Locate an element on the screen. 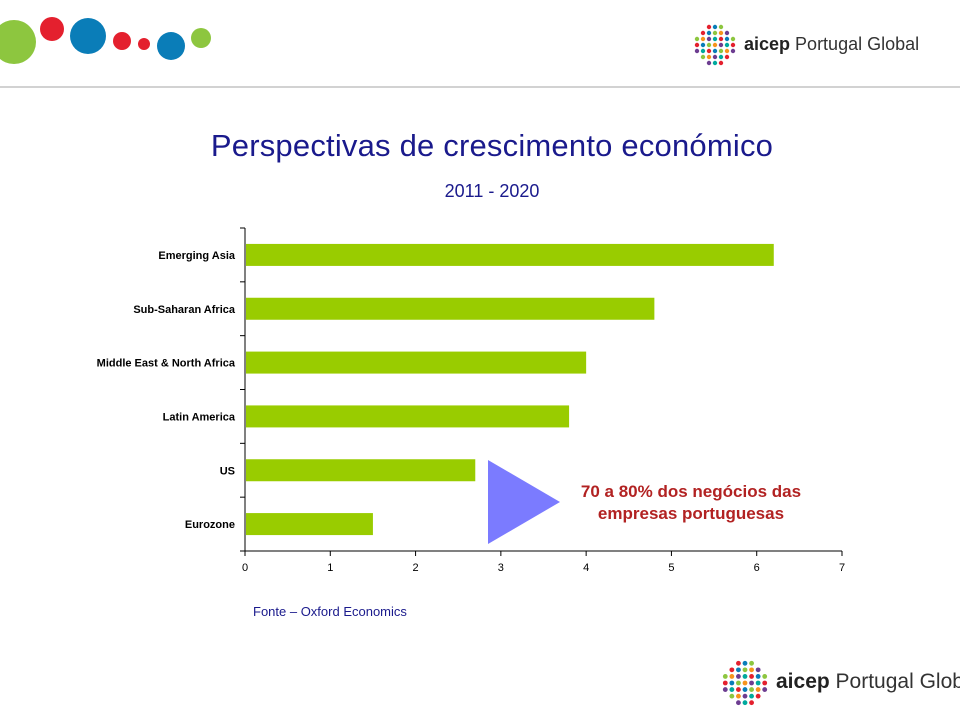 This screenshot has width=960, height=720. slide-subtitle: 2011 - 2020 is located at coordinates (492, 191).